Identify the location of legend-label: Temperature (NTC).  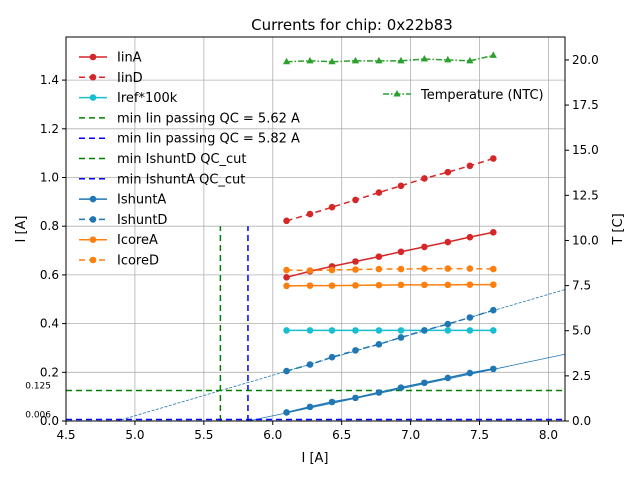
(482, 95).